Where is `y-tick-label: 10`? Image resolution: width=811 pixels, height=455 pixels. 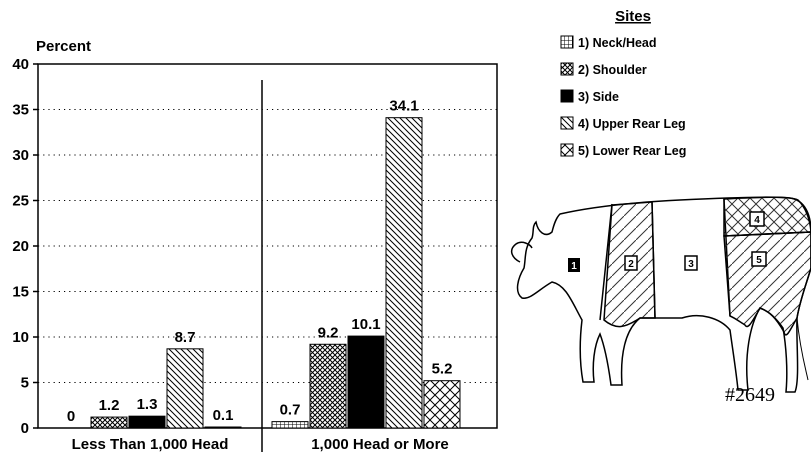 y-tick-label: 10 is located at coordinates (20, 337).